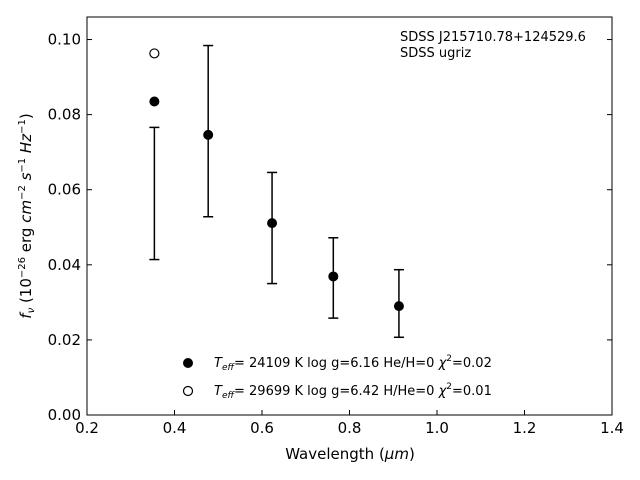 This screenshot has width=640, height=480. What do you see at coordinates (353, 363) in the screenshot?
I see `legend-label-1: Teff= 24109 K log g=6.16 He/H=0 χ2=0.02` at bounding box center [353, 363].